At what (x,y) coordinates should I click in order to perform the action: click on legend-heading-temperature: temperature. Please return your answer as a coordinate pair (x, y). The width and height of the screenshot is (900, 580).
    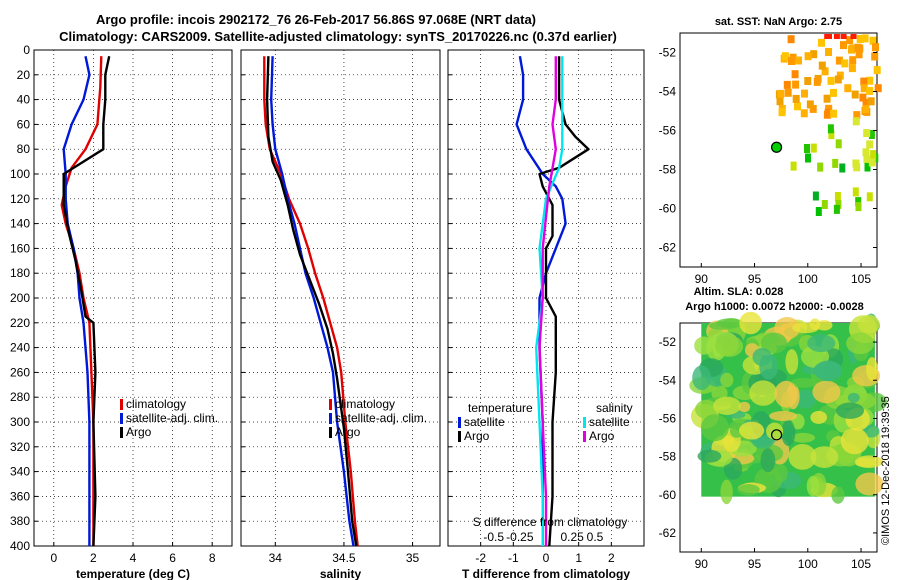
    Looking at the image, I should click on (500, 408).